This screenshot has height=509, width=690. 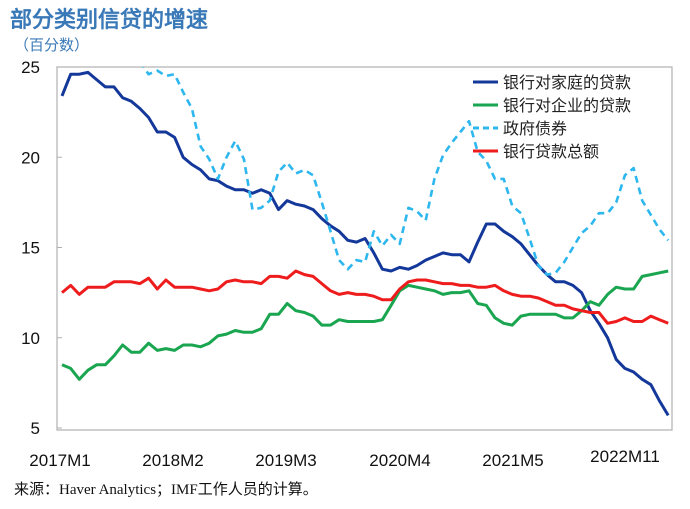 What do you see at coordinates (512, 460) in the screenshot?
I see `x-tick-label: 2021M5` at bounding box center [512, 460].